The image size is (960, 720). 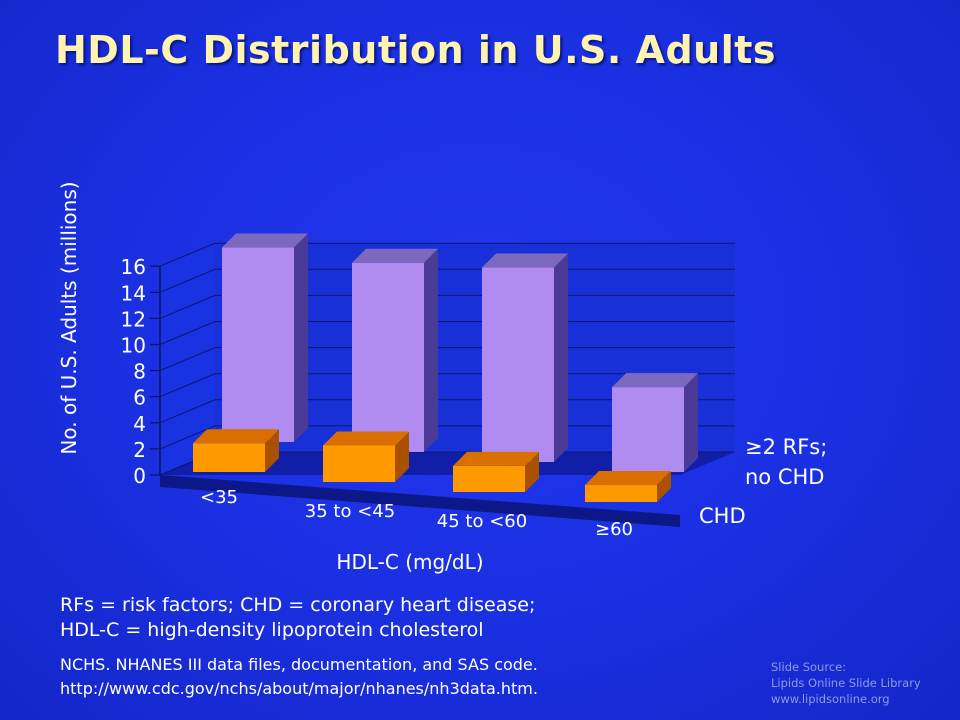 What do you see at coordinates (809, 667) in the screenshot?
I see `slide-source-label: Slide Source:` at bounding box center [809, 667].